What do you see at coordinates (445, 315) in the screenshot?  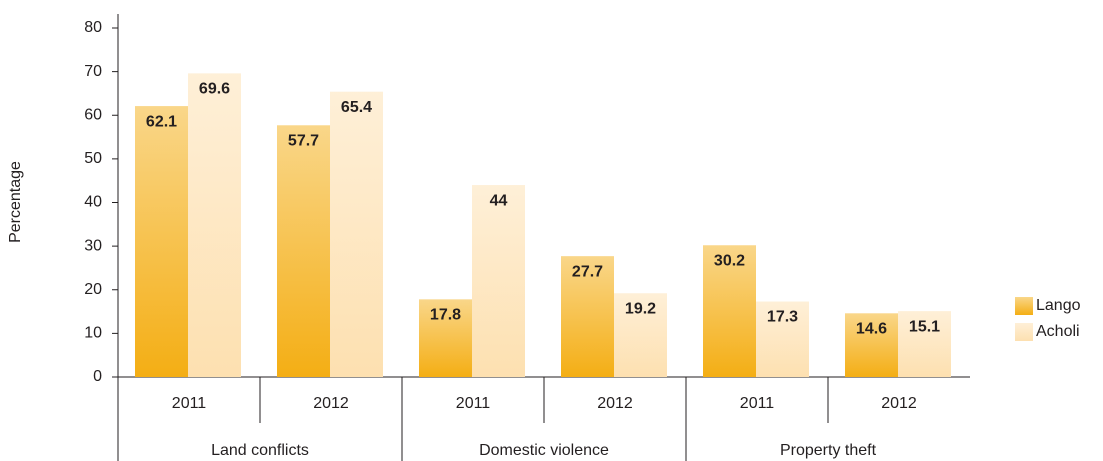 I see `data-label: 17.8` at bounding box center [445, 315].